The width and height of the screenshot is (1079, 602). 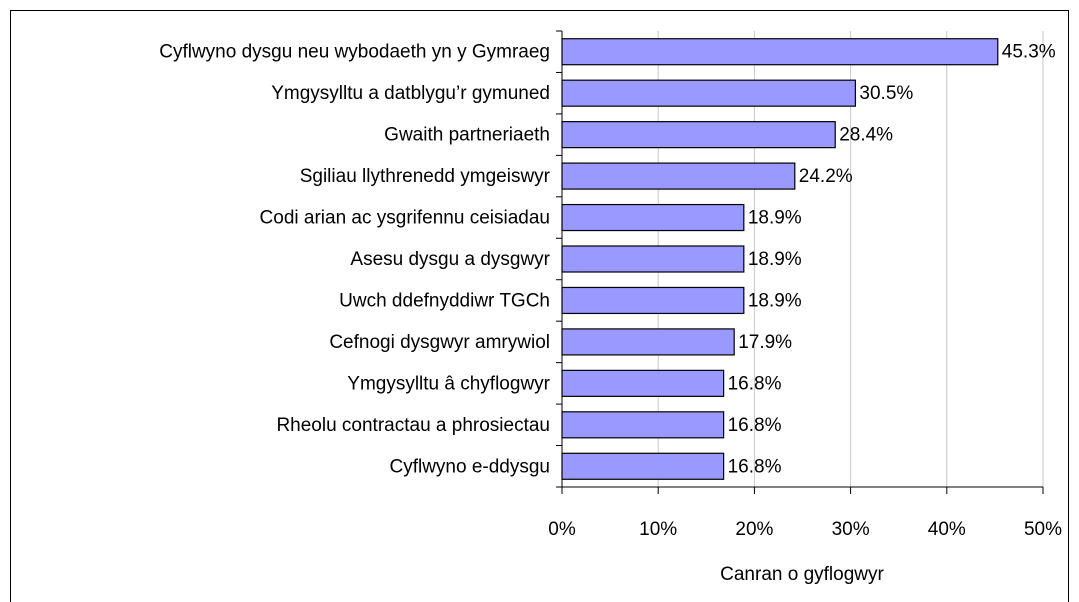 What do you see at coordinates (425, 176) in the screenshot?
I see `y-tick-label: Sgiliau llythrenedd ymgeiswyr` at bounding box center [425, 176].